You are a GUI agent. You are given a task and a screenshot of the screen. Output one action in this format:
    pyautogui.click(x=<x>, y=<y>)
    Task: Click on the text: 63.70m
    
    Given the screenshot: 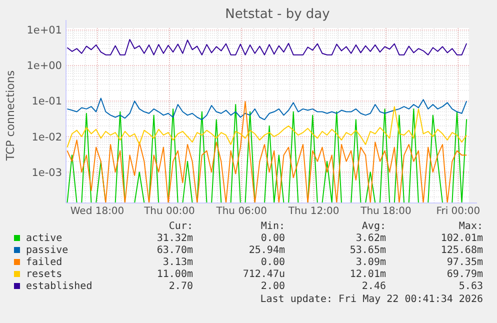 What is the action you would take?
    pyautogui.click(x=174, y=250)
    